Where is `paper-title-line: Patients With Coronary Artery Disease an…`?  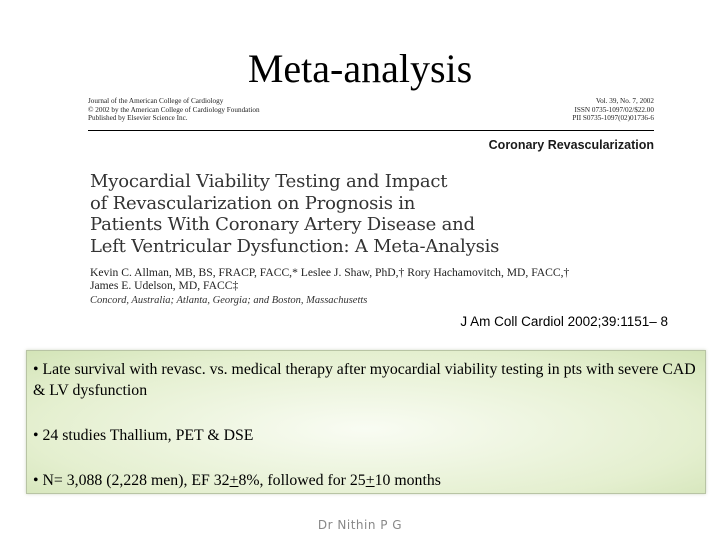
paper-title-line: Patients With Coronary Artery Disease an… is located at coordinates (282, 224).